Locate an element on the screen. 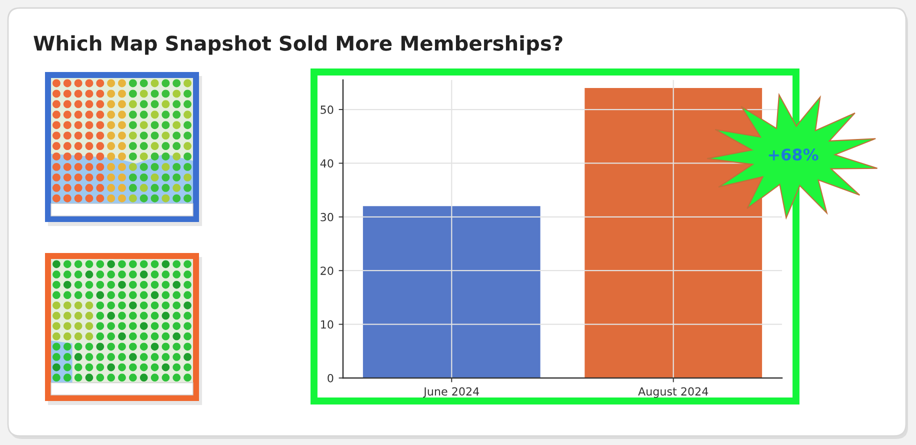  x-tick-label: August 2024 is located at coordinates (673, 392).